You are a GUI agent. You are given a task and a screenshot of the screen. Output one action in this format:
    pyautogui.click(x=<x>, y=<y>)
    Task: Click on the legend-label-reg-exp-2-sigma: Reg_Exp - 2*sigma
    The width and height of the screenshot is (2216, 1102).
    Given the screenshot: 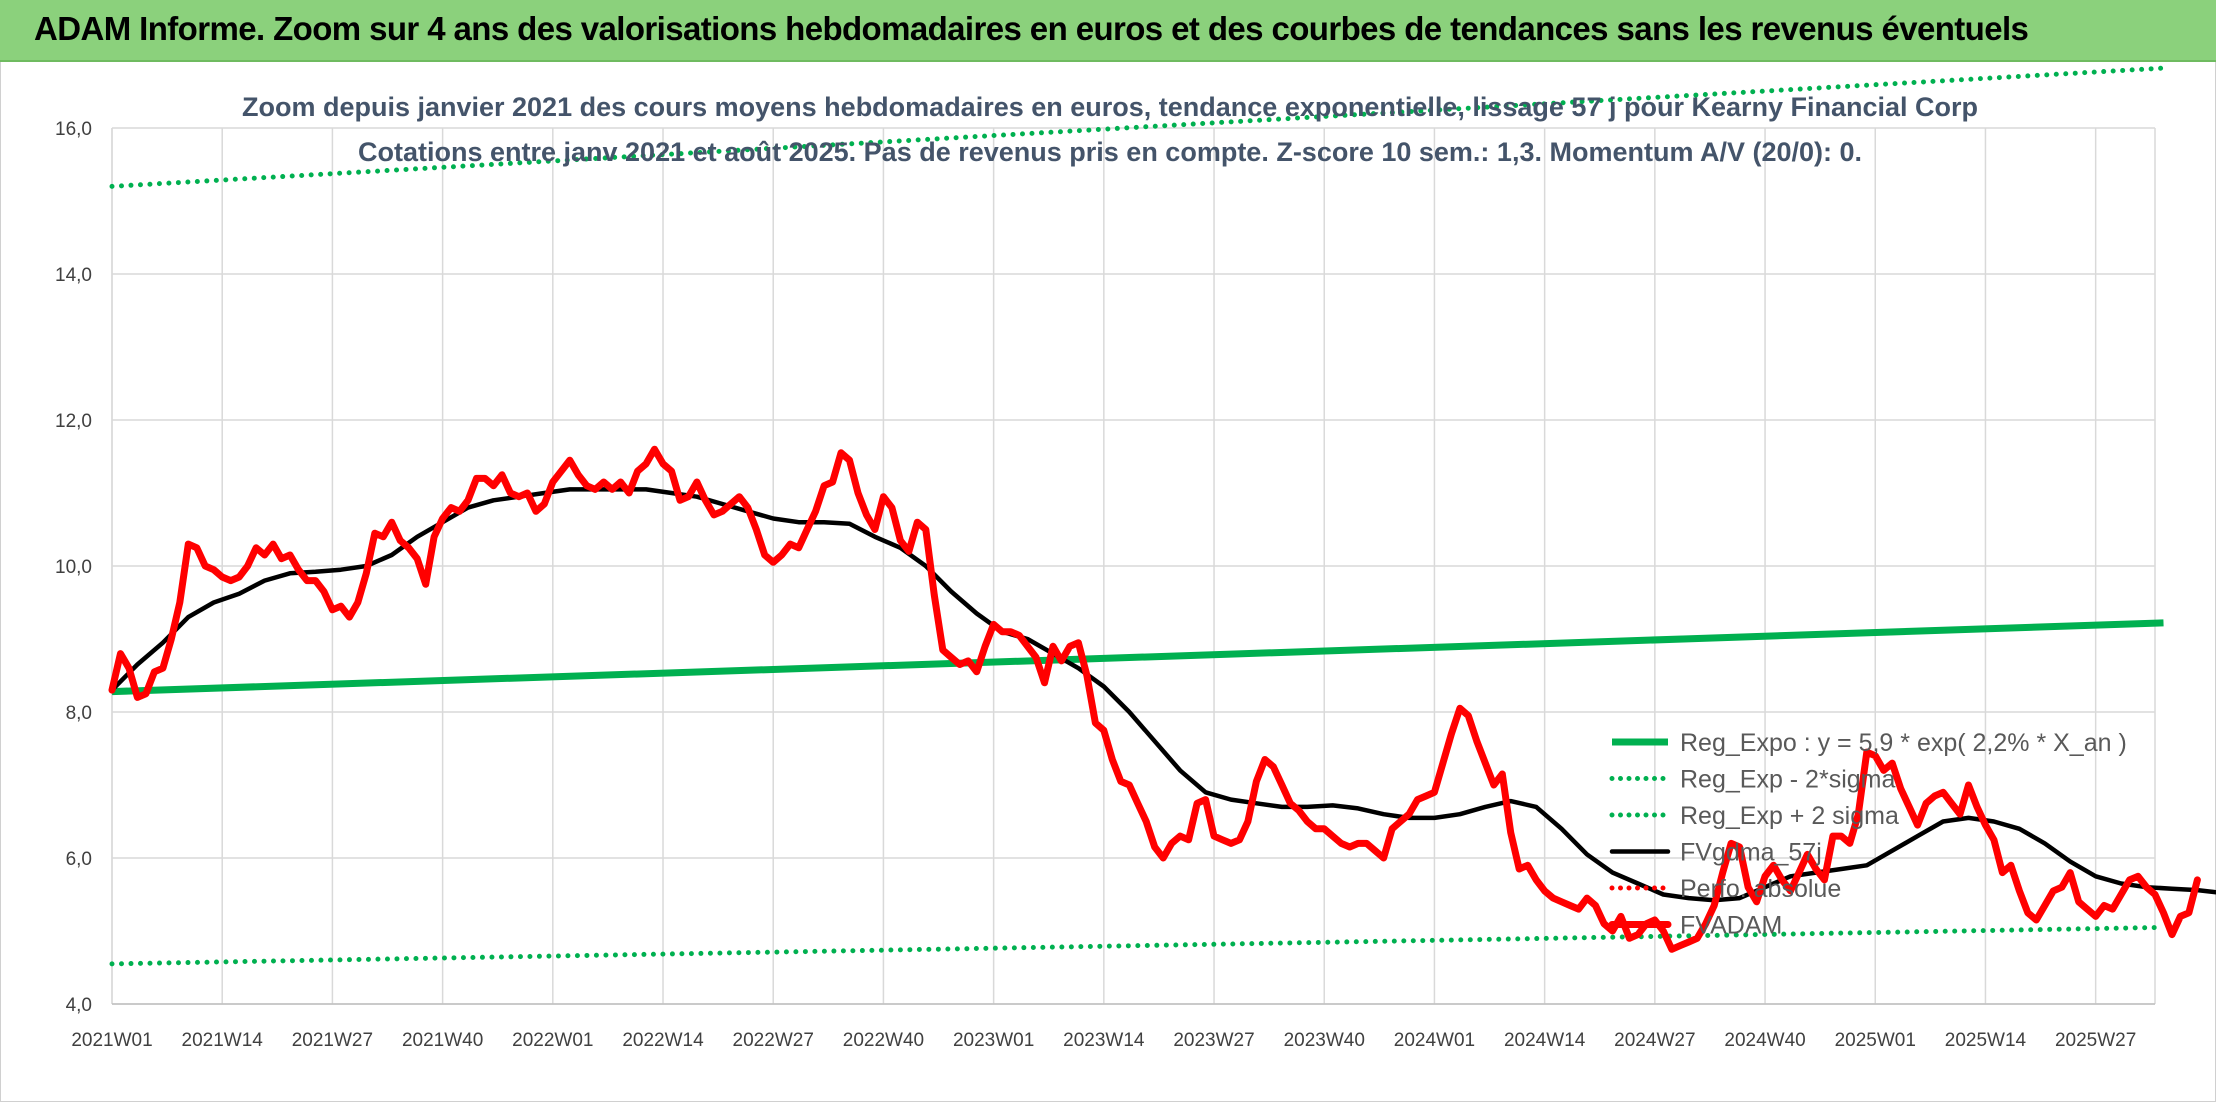 What is the action you would take?
    pyautogui.click(x=1787, y=780)
    